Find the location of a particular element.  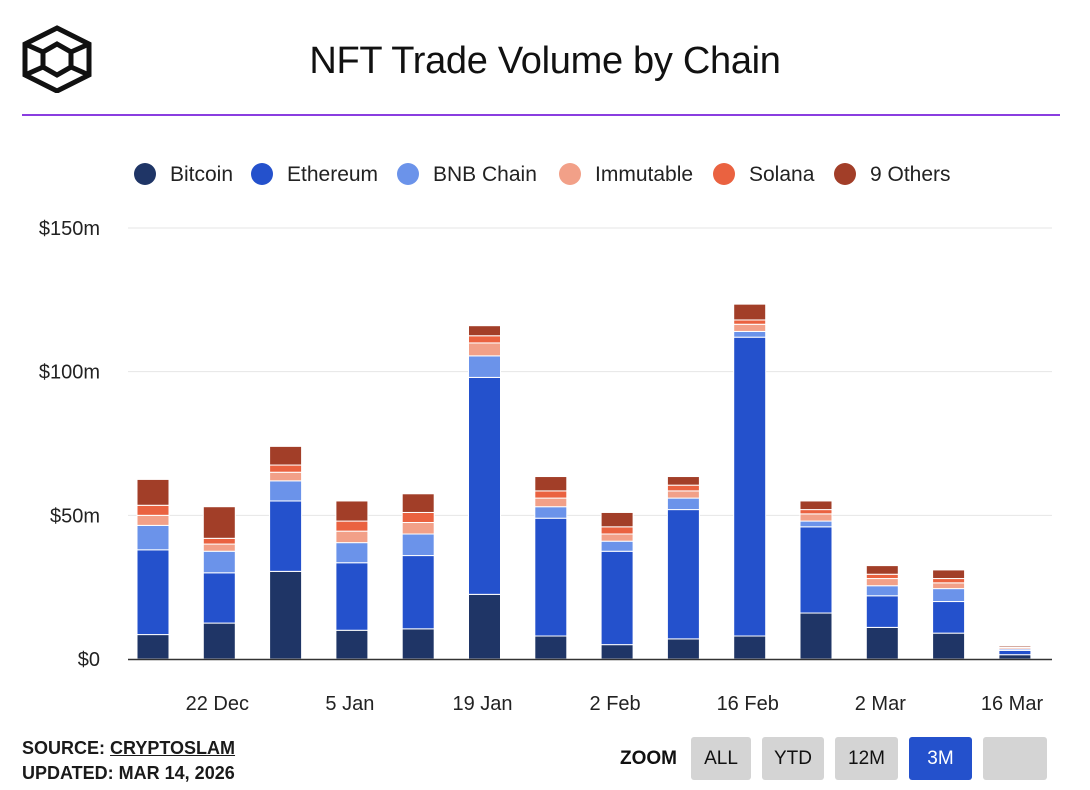

legend-label-9-others: 9 Others is located at coordinates (910, 174).